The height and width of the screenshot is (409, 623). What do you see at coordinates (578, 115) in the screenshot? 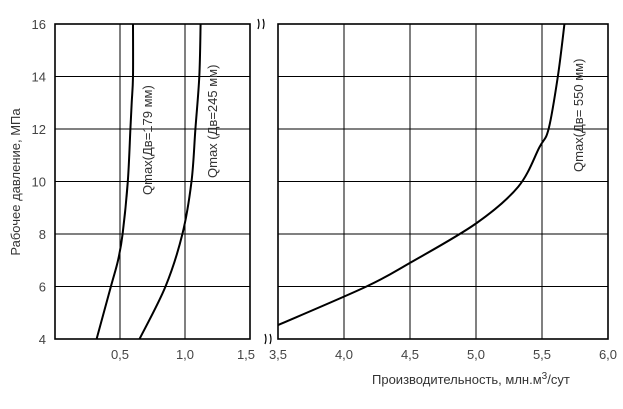
I see `series-label-550: Qmax(Дв= 550 мм)` at bounding box center [578, 115].